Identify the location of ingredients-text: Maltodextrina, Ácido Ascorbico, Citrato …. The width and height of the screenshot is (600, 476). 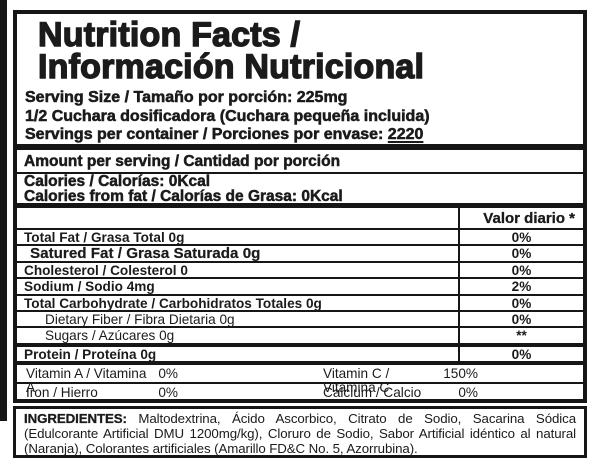
(300, 433).